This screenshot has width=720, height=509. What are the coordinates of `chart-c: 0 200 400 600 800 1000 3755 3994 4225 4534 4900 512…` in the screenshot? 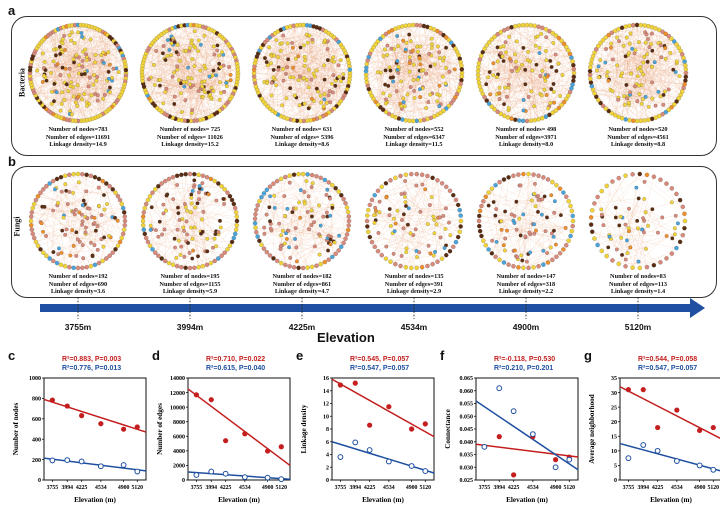 It's located at (79, 440).